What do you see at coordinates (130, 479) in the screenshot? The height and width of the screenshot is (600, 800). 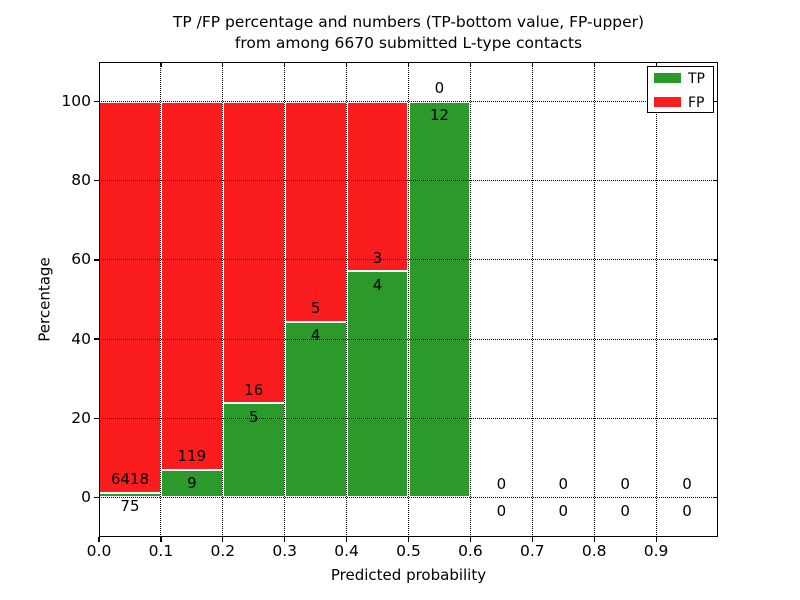 I see `fp-count-label: 6418` at bounding box center [130, 479].